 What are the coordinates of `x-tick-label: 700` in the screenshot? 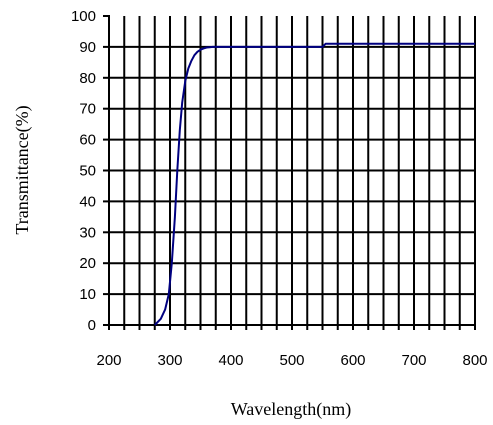 It's located at (413, 360).